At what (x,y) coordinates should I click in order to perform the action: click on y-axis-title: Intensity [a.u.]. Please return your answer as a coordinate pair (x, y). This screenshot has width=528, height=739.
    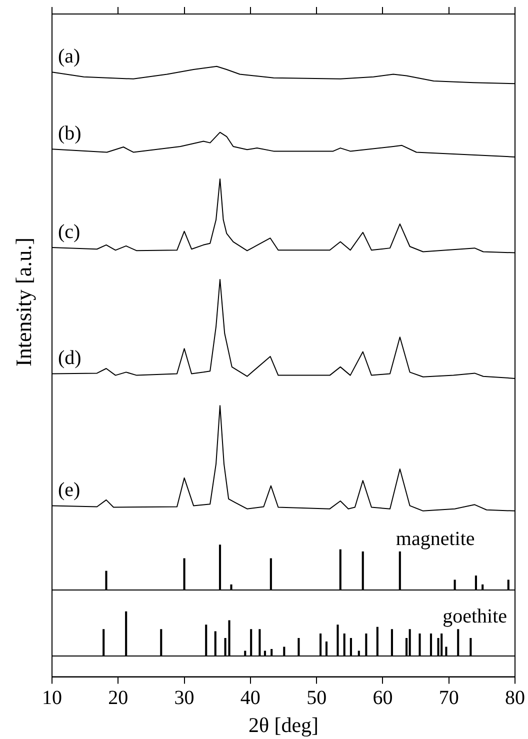
    Looking at the image, I should click on (23, 302).